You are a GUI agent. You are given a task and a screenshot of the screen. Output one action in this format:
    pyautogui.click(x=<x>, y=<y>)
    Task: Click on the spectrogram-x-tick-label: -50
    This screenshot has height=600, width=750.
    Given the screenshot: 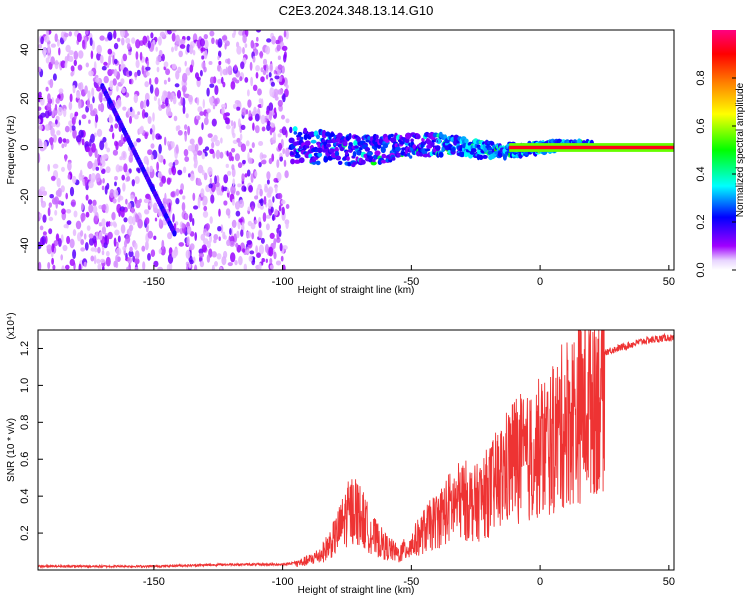 What is the action you would take?
    pyautogui.click(x=411, y=282)
    